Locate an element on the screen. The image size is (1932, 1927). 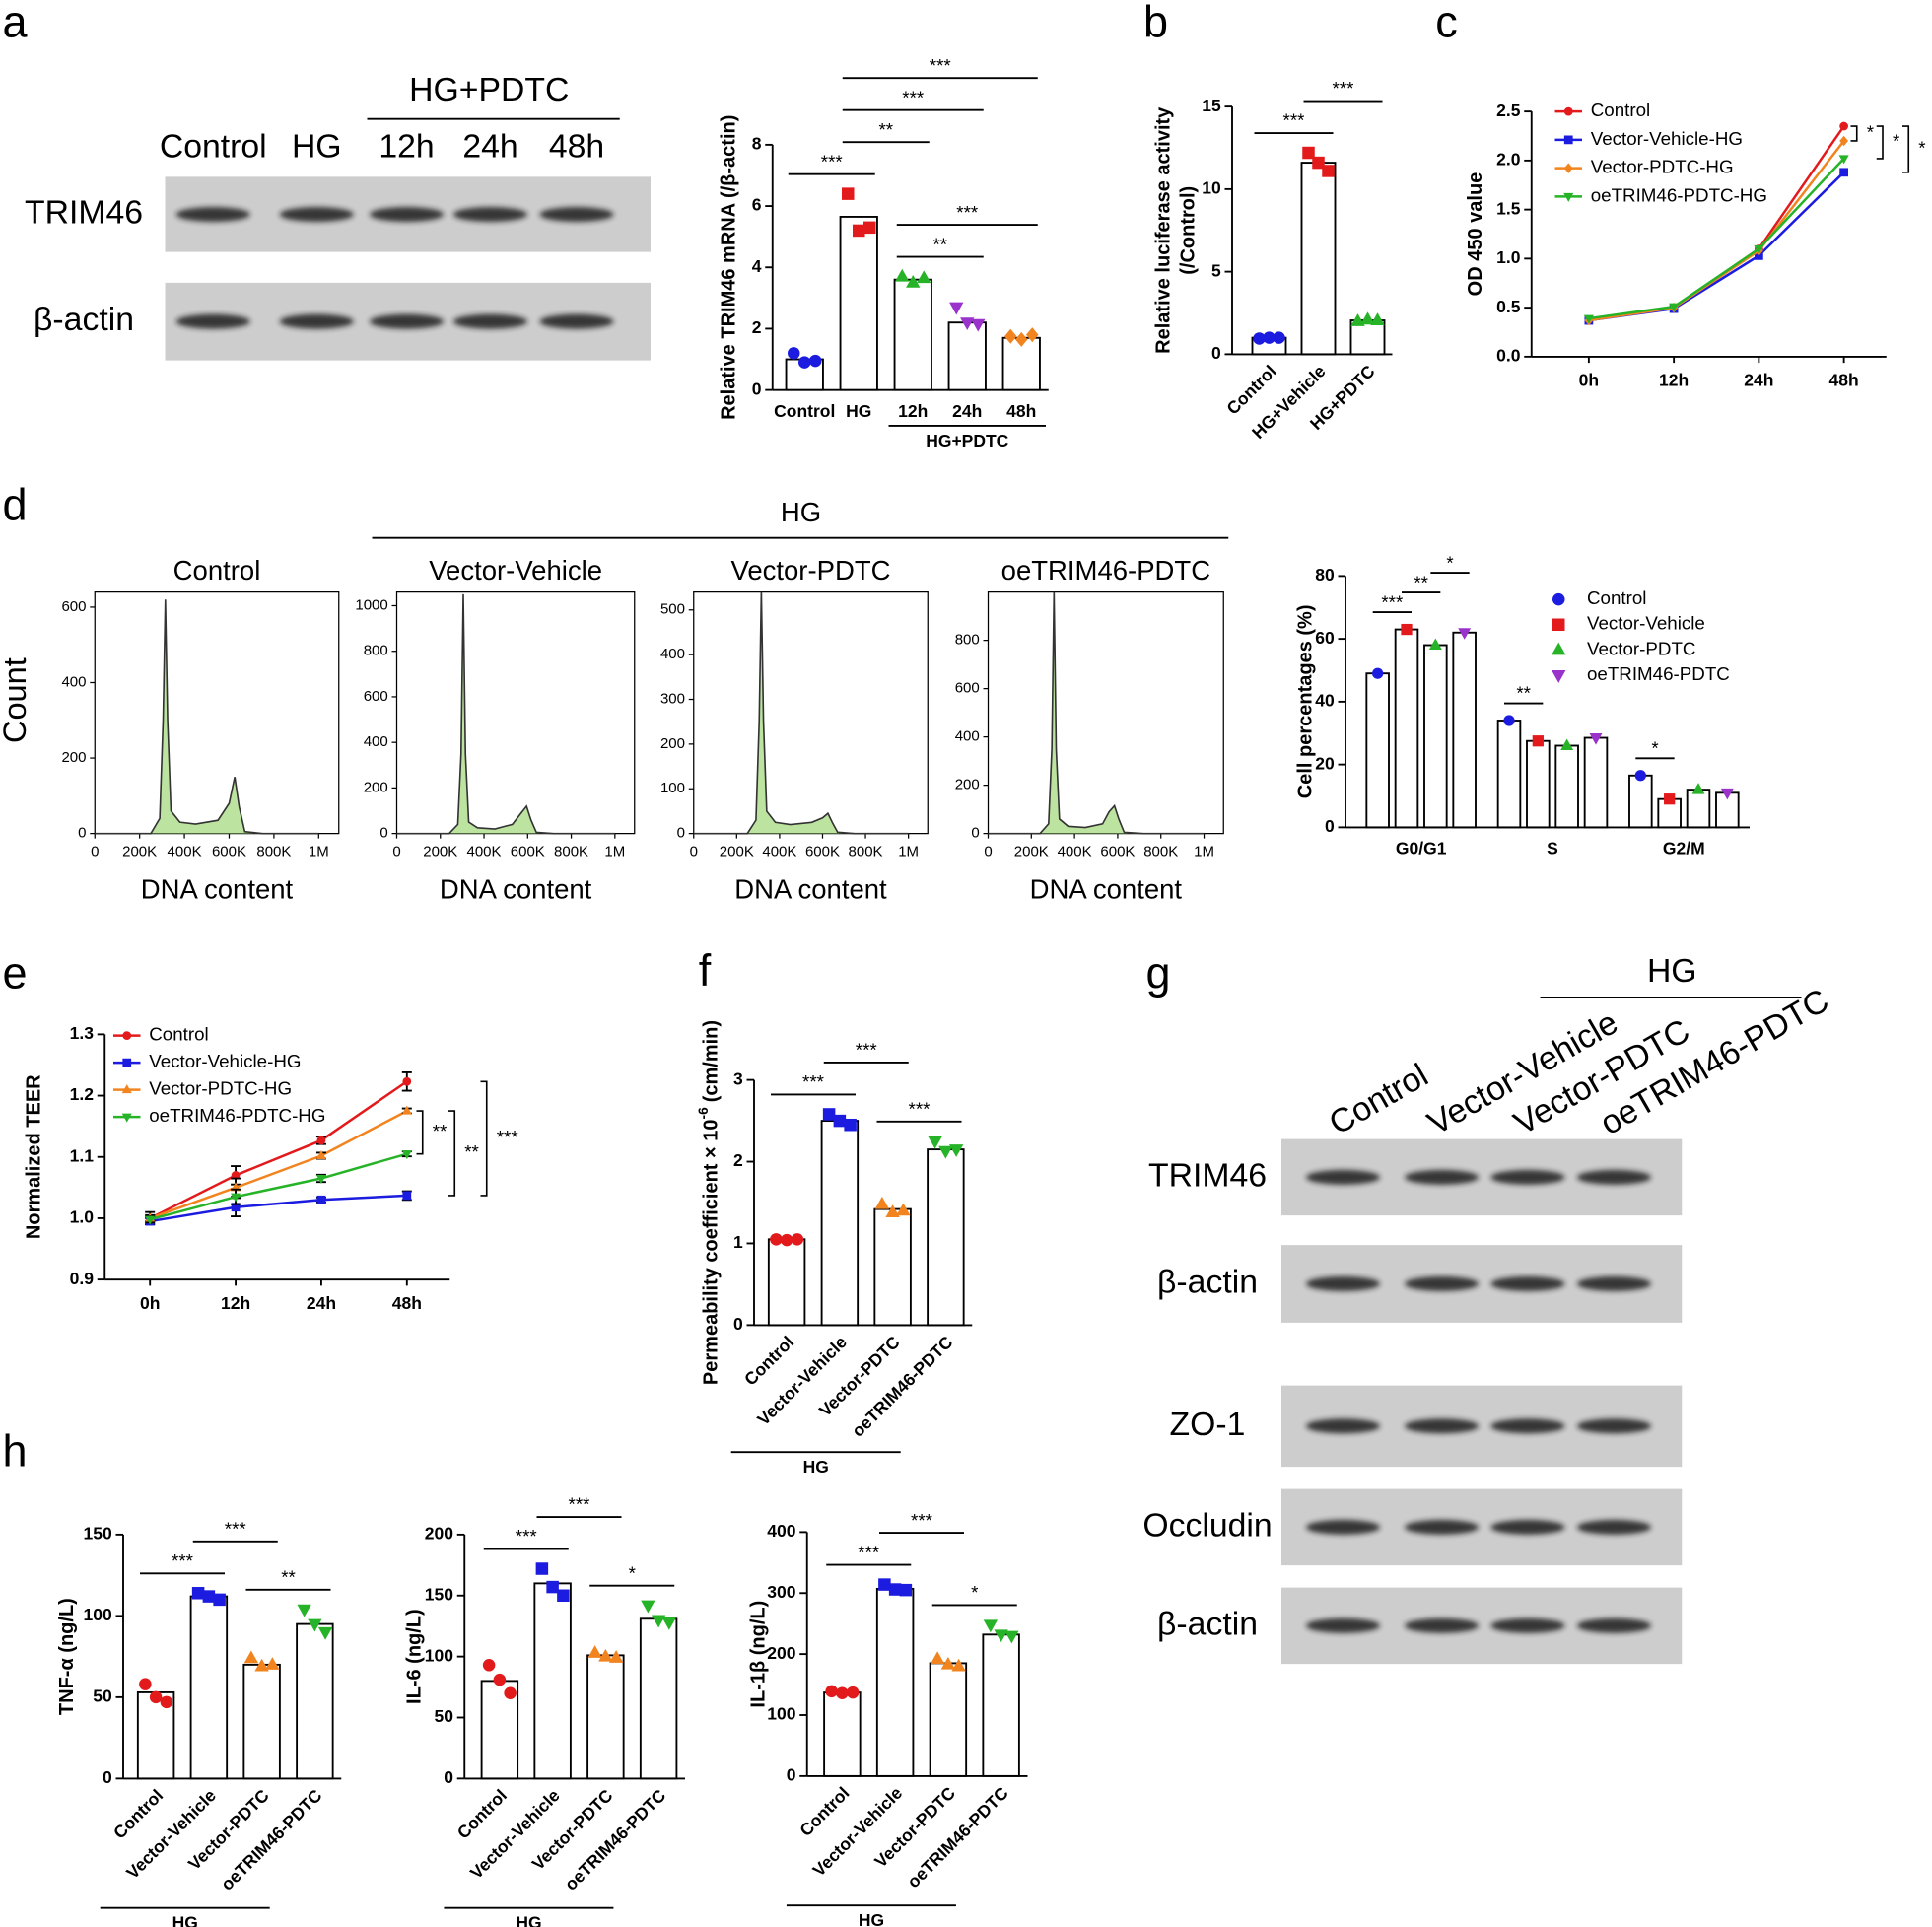
y-tick-label: 400 is located at coordinates (781, 1531).